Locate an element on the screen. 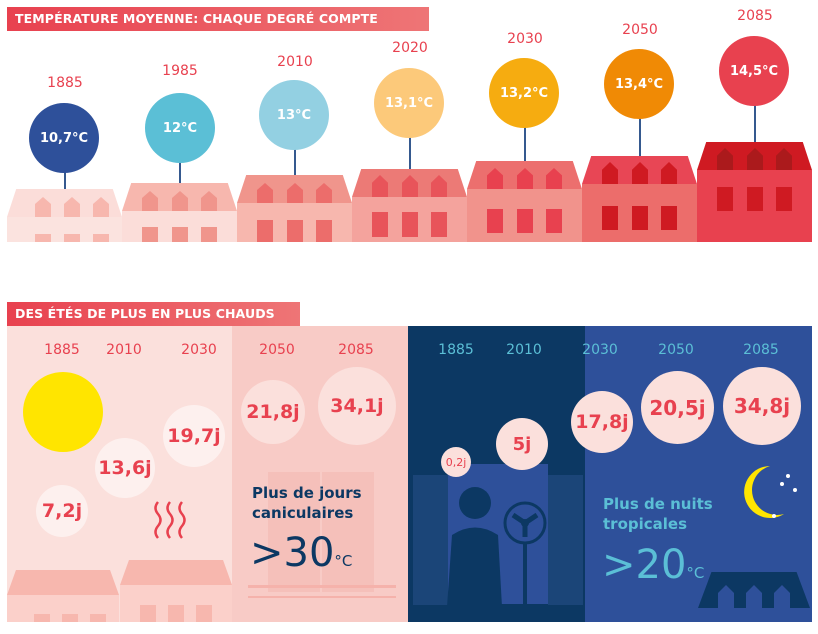  house-2030 is located at coordinates (524, 201).